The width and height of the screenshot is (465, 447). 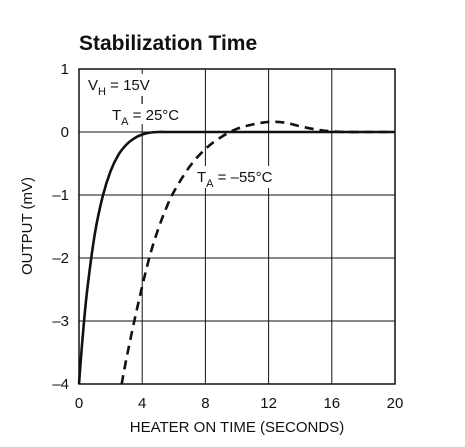 What do you see at coordinates (65, 132) in the screenshot?
I see `y-tick-label: 0` at bounding box center [65, 132].